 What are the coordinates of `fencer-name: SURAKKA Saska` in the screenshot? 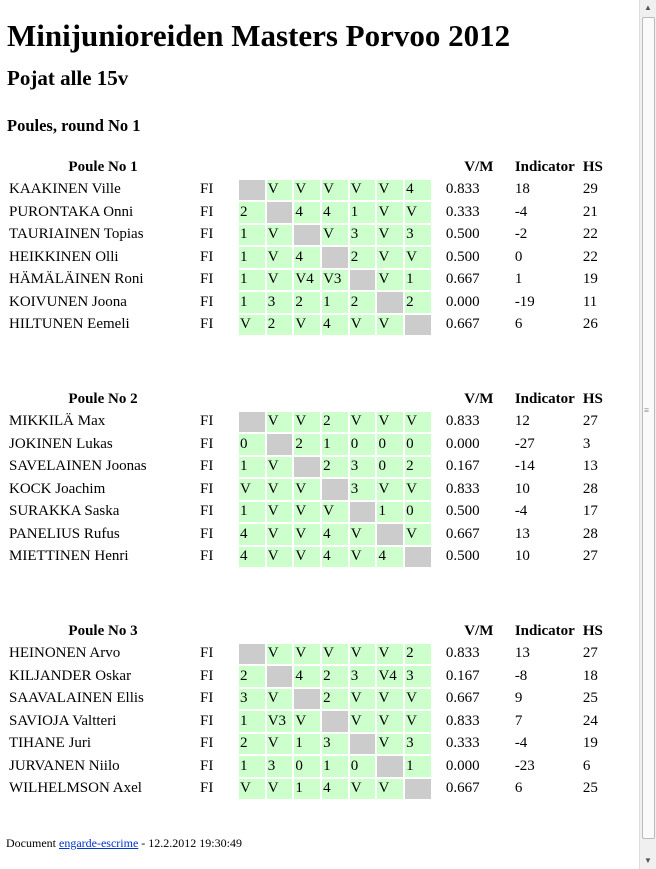 It's located at (64, 511).